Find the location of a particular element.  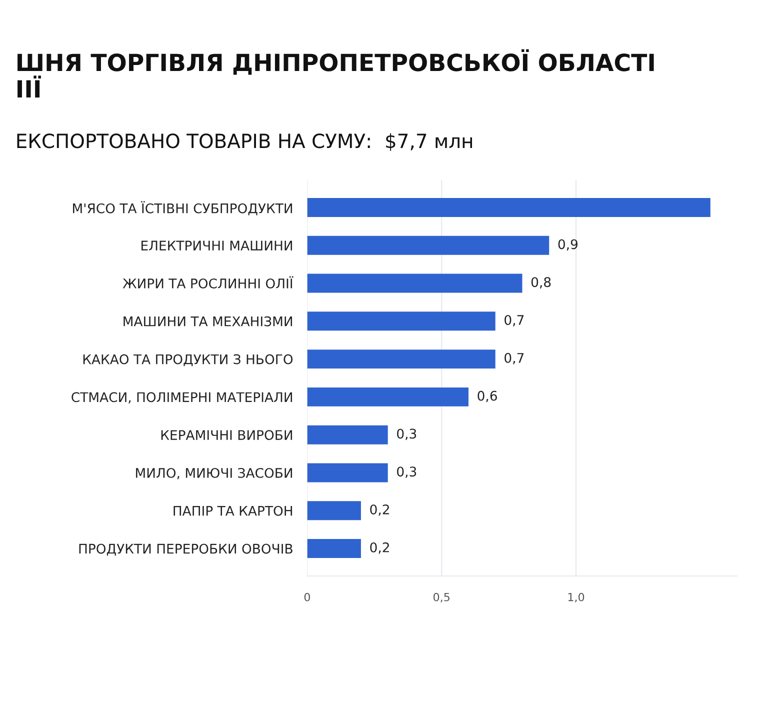

y-tick-label: КЕРАМІЧНІ ВИРОБИ is located at coordinates (226, 435).